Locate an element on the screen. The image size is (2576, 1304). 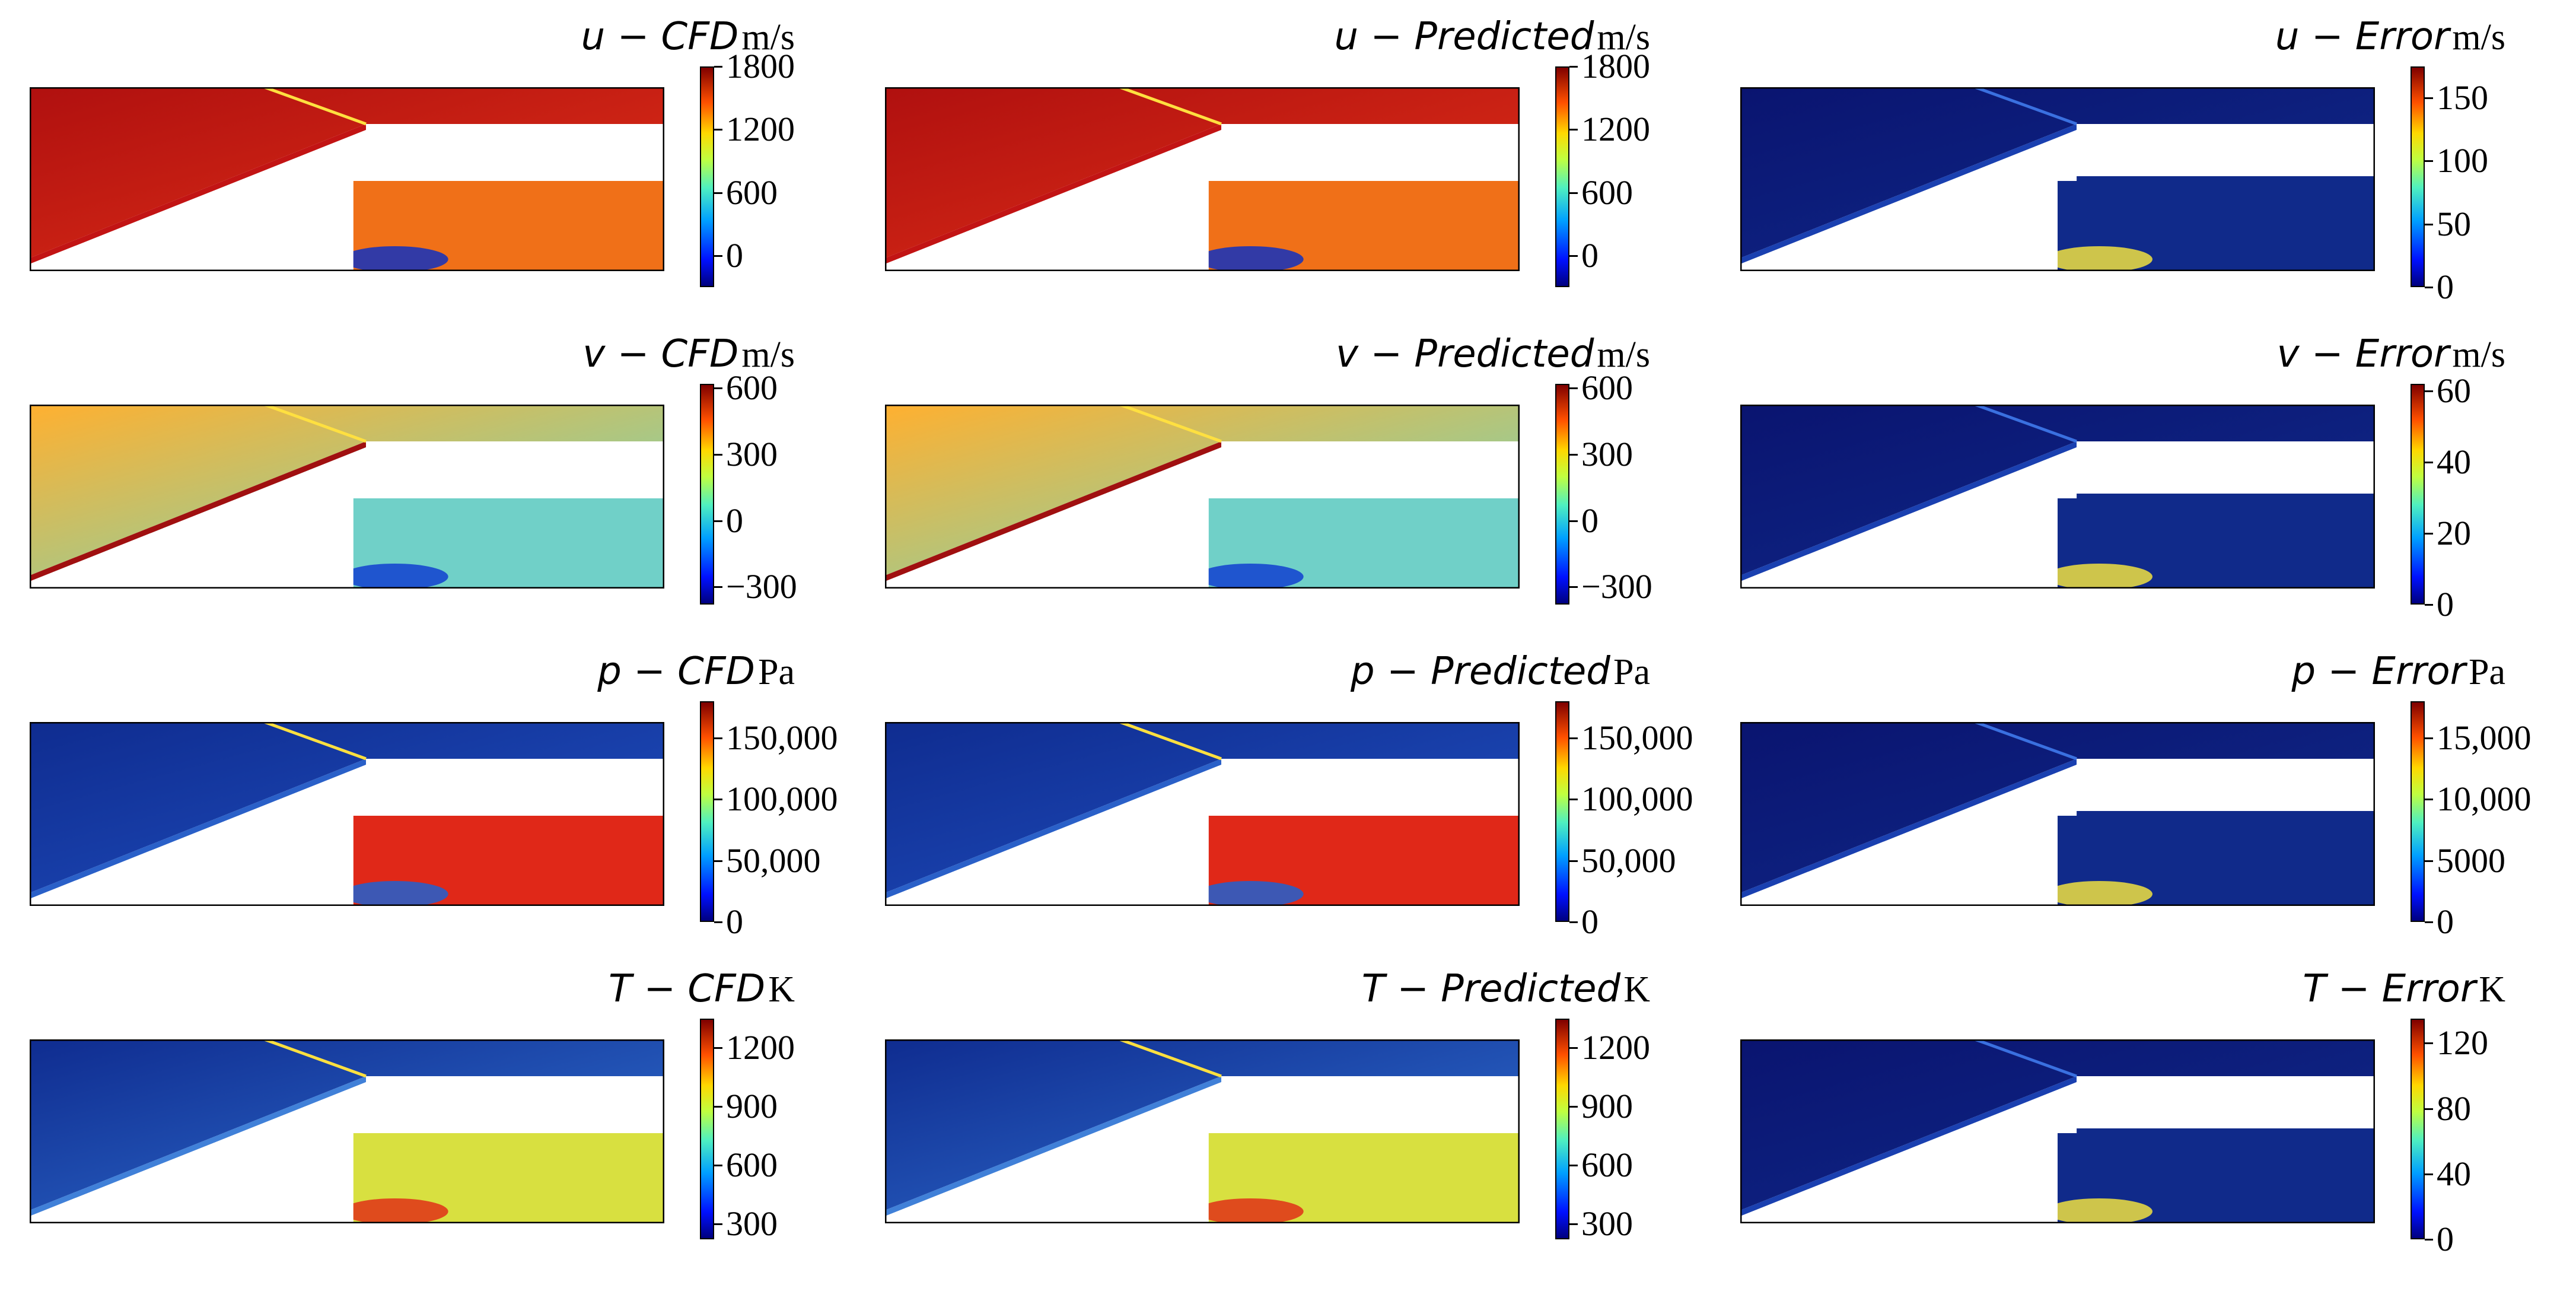
panel-v-cfd: v − CFD m/s 600 300 0 −300 is located at coordinates (436, 489).